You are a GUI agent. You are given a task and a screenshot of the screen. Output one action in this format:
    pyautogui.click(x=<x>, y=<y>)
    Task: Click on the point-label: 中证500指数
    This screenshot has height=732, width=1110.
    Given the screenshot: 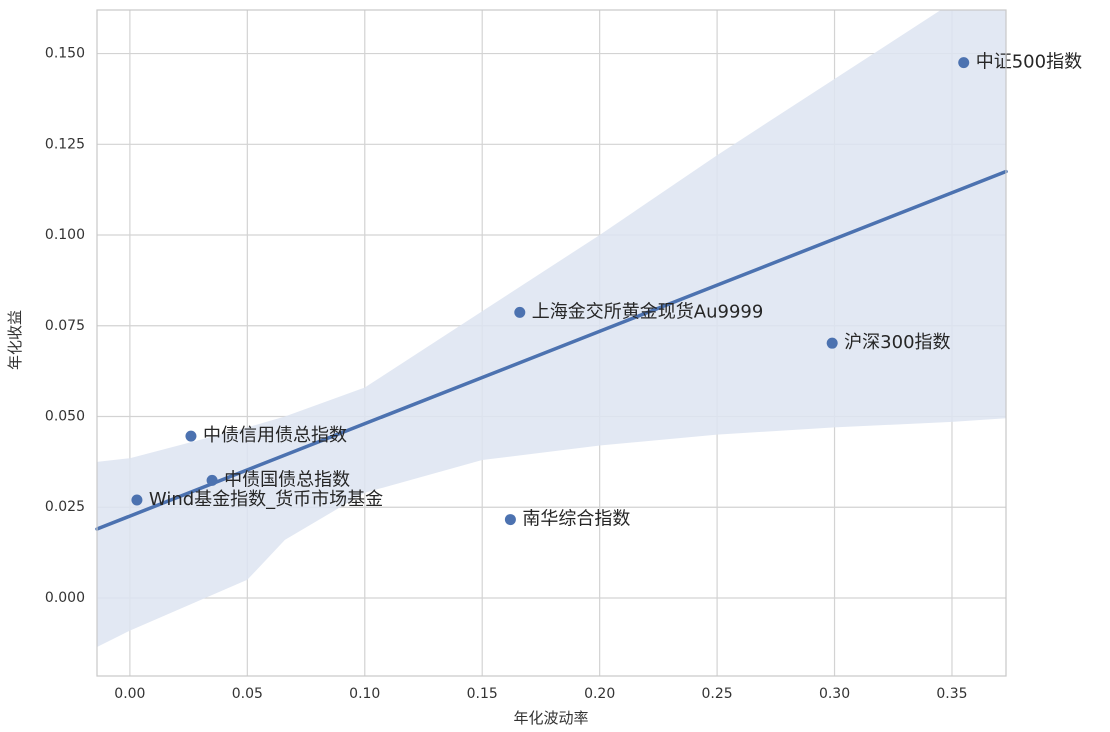 What is the action you would take?
    pyautogui.click(x=1029, y=62)
    